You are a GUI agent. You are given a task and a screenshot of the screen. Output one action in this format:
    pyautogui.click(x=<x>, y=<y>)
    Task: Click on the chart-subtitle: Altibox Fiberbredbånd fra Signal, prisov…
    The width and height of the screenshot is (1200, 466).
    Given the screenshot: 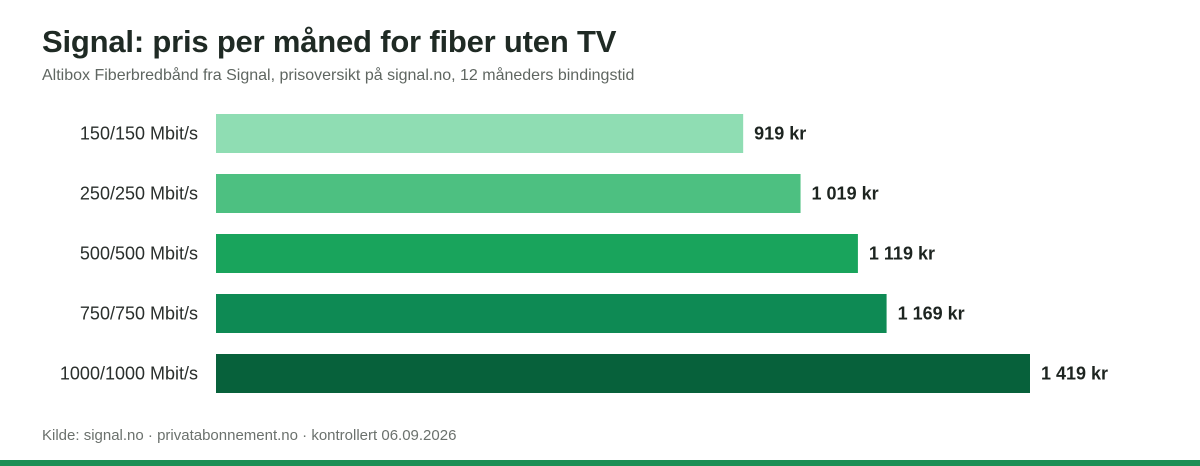 What is the action you would take?
    pyautogui.click(x=338, y=75)
    